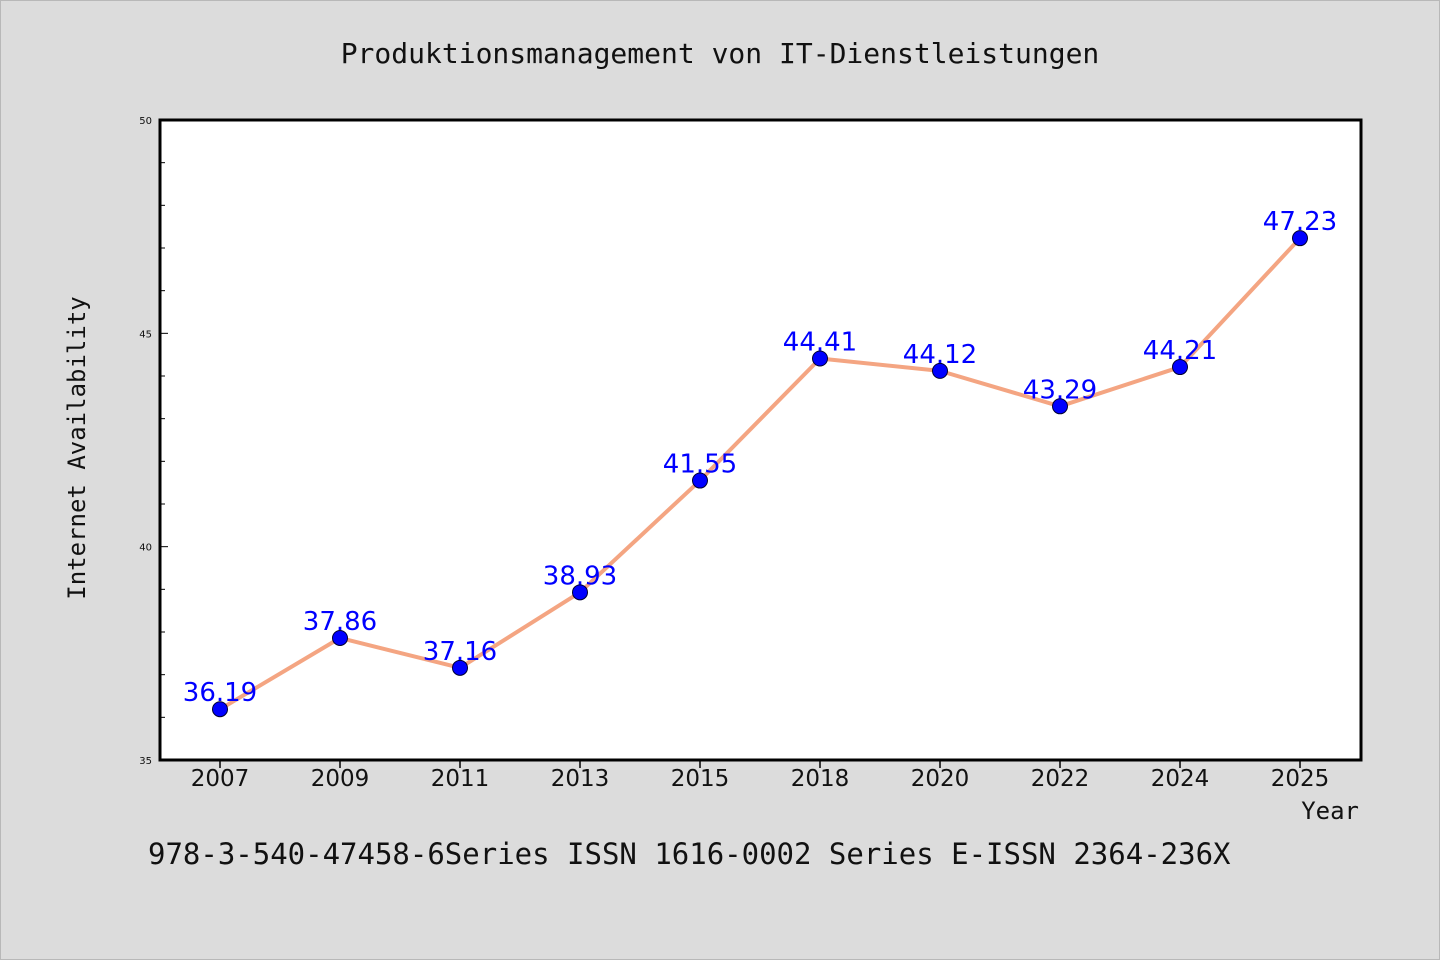  Describe the element at coordinates (460, 652) in the screenshot. I see `data-point-label: 37.16` at that location.